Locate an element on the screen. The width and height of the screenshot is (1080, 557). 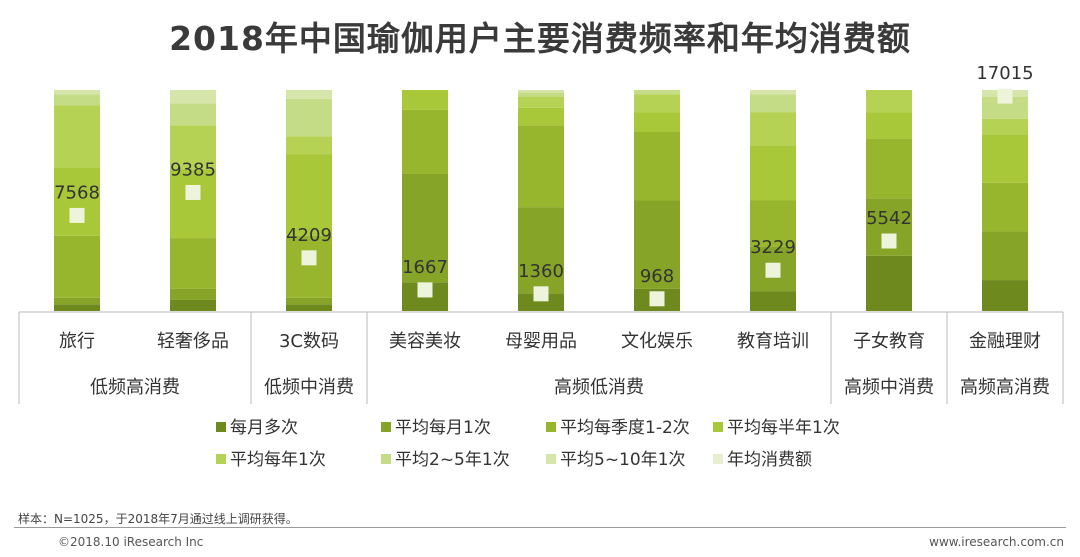
legend-item: 平均每半年1次 is located at coordinates (776, 428).